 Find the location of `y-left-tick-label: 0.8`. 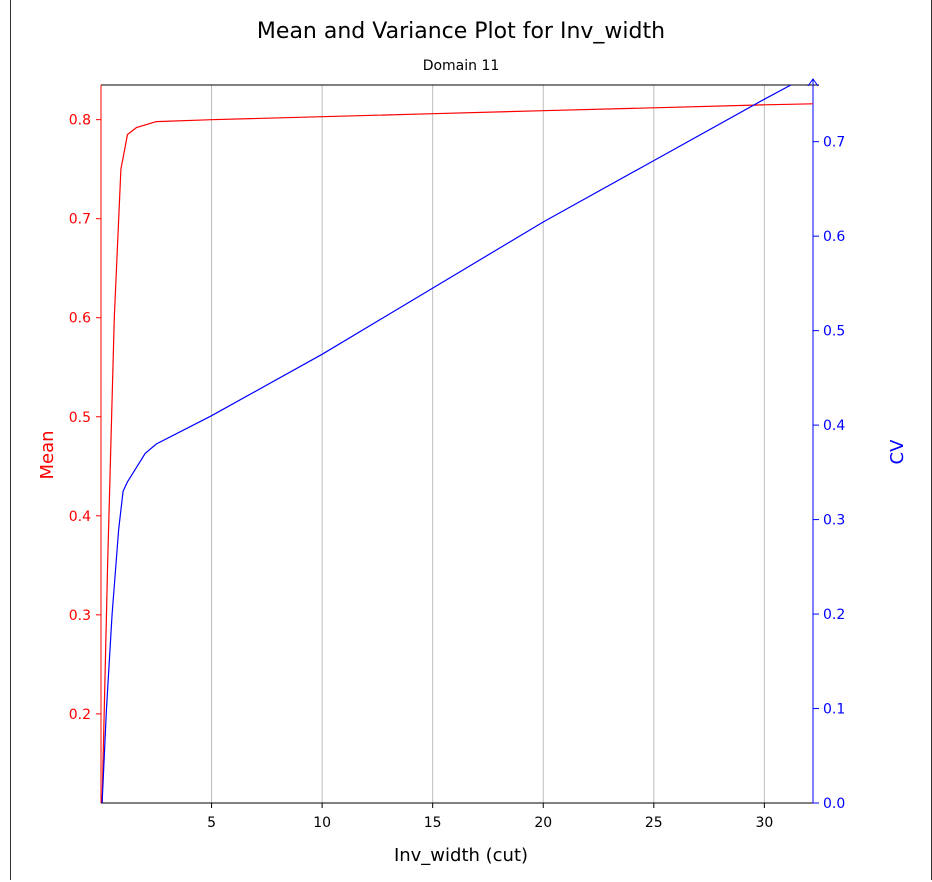

y-left-tick-label: 0.8 is located at coordinates (80, 121).